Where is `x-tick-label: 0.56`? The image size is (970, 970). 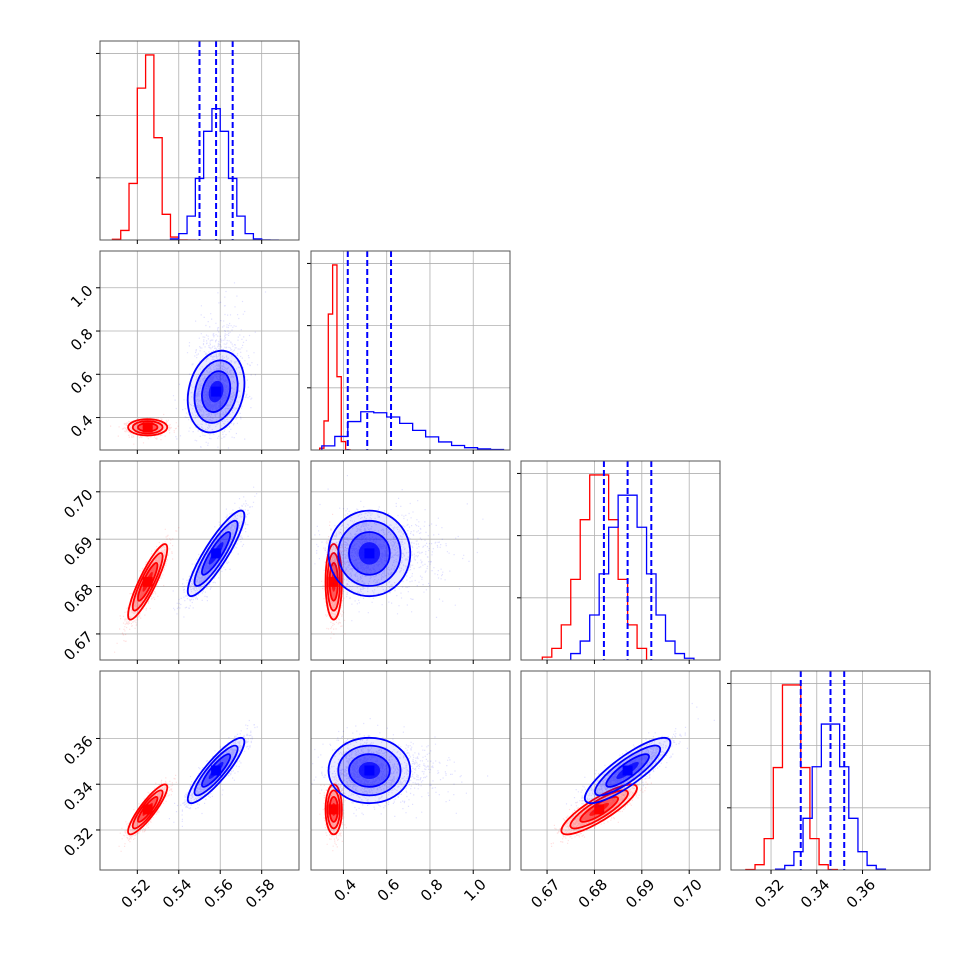
x-tick-label: 0.56 is located at coordinates (218, 893).